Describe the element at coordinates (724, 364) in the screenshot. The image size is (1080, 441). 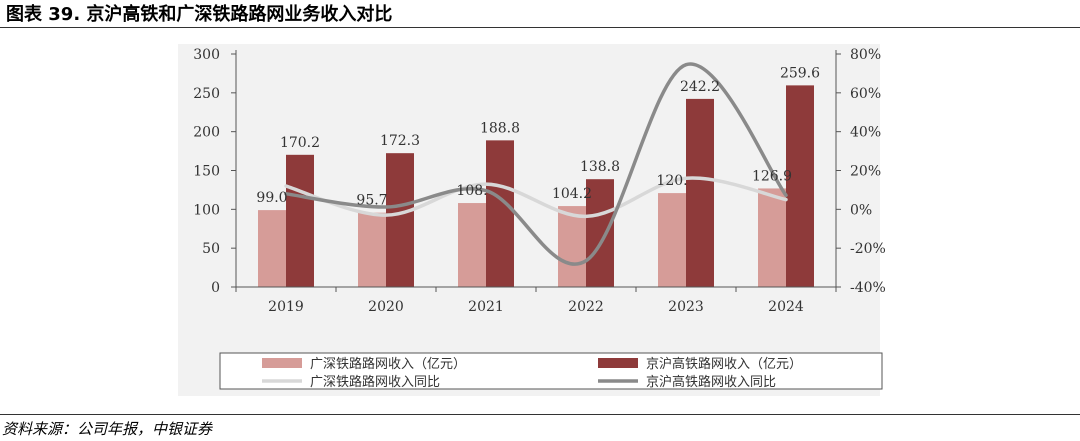
I see `legend-label-1: 京沪高铁路网收入（亿元）` at that location.